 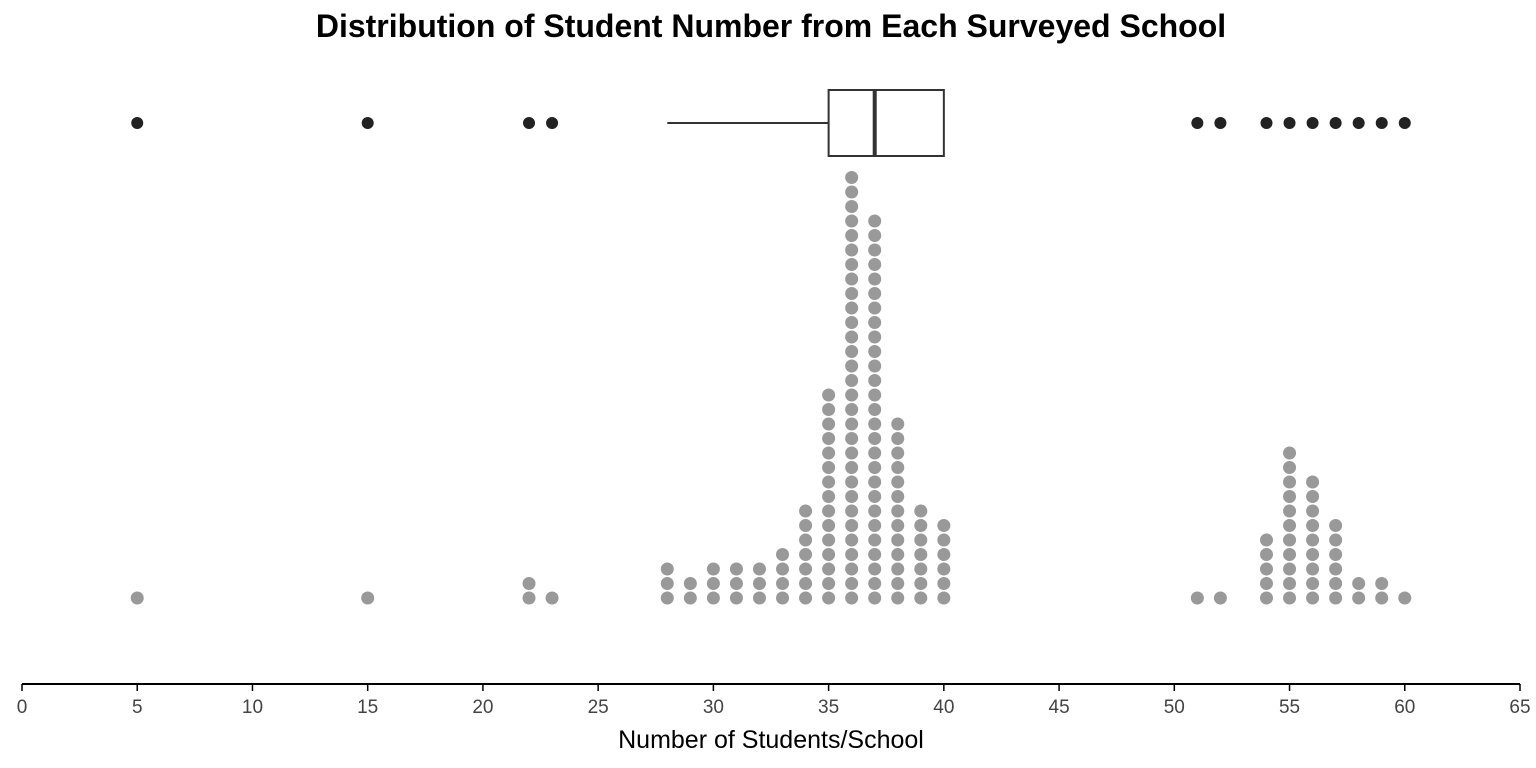 What do you see at coordinates (1059, 707) in the screenshot?
I see `x-tick-label: 45` at bounding box center [1059, 707].